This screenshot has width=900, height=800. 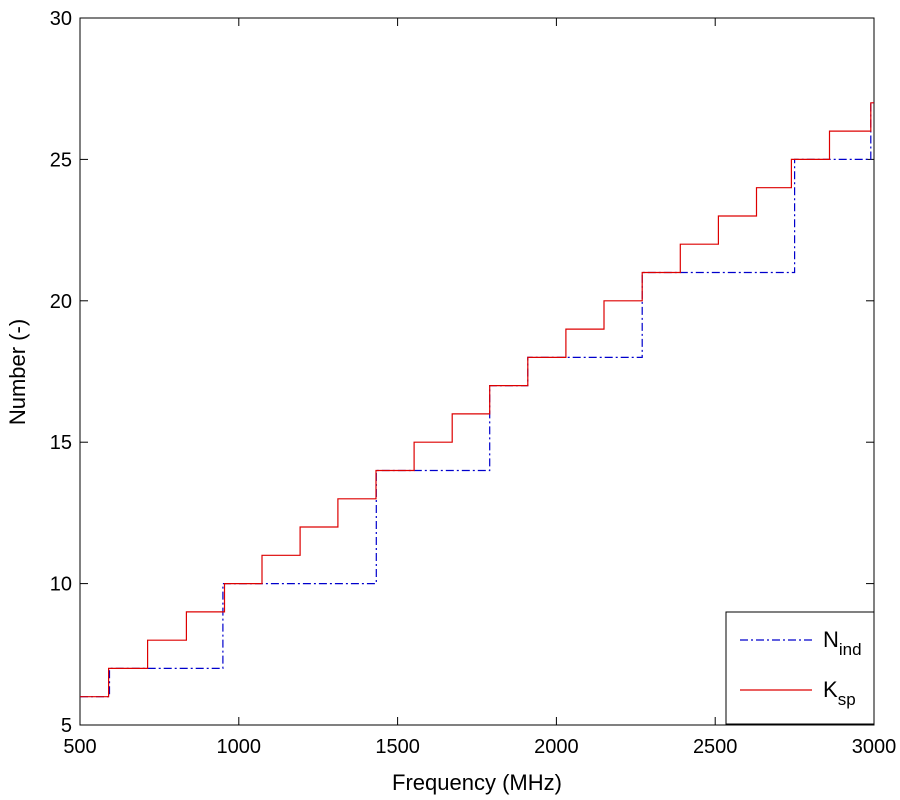 What do you see at coordinates (61, 302) in the screenshot?
I see `y-tick-label: 20` at bounding box center [61, 302].